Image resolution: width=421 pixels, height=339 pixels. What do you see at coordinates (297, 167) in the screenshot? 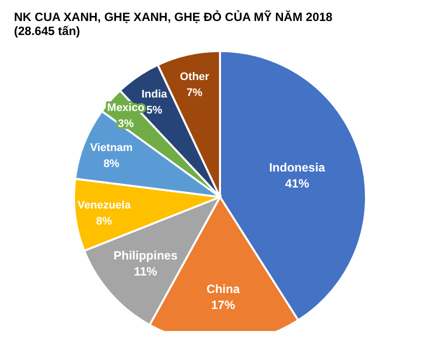
I see `slice-label: Indonesia` at bounding box center [297, 167].